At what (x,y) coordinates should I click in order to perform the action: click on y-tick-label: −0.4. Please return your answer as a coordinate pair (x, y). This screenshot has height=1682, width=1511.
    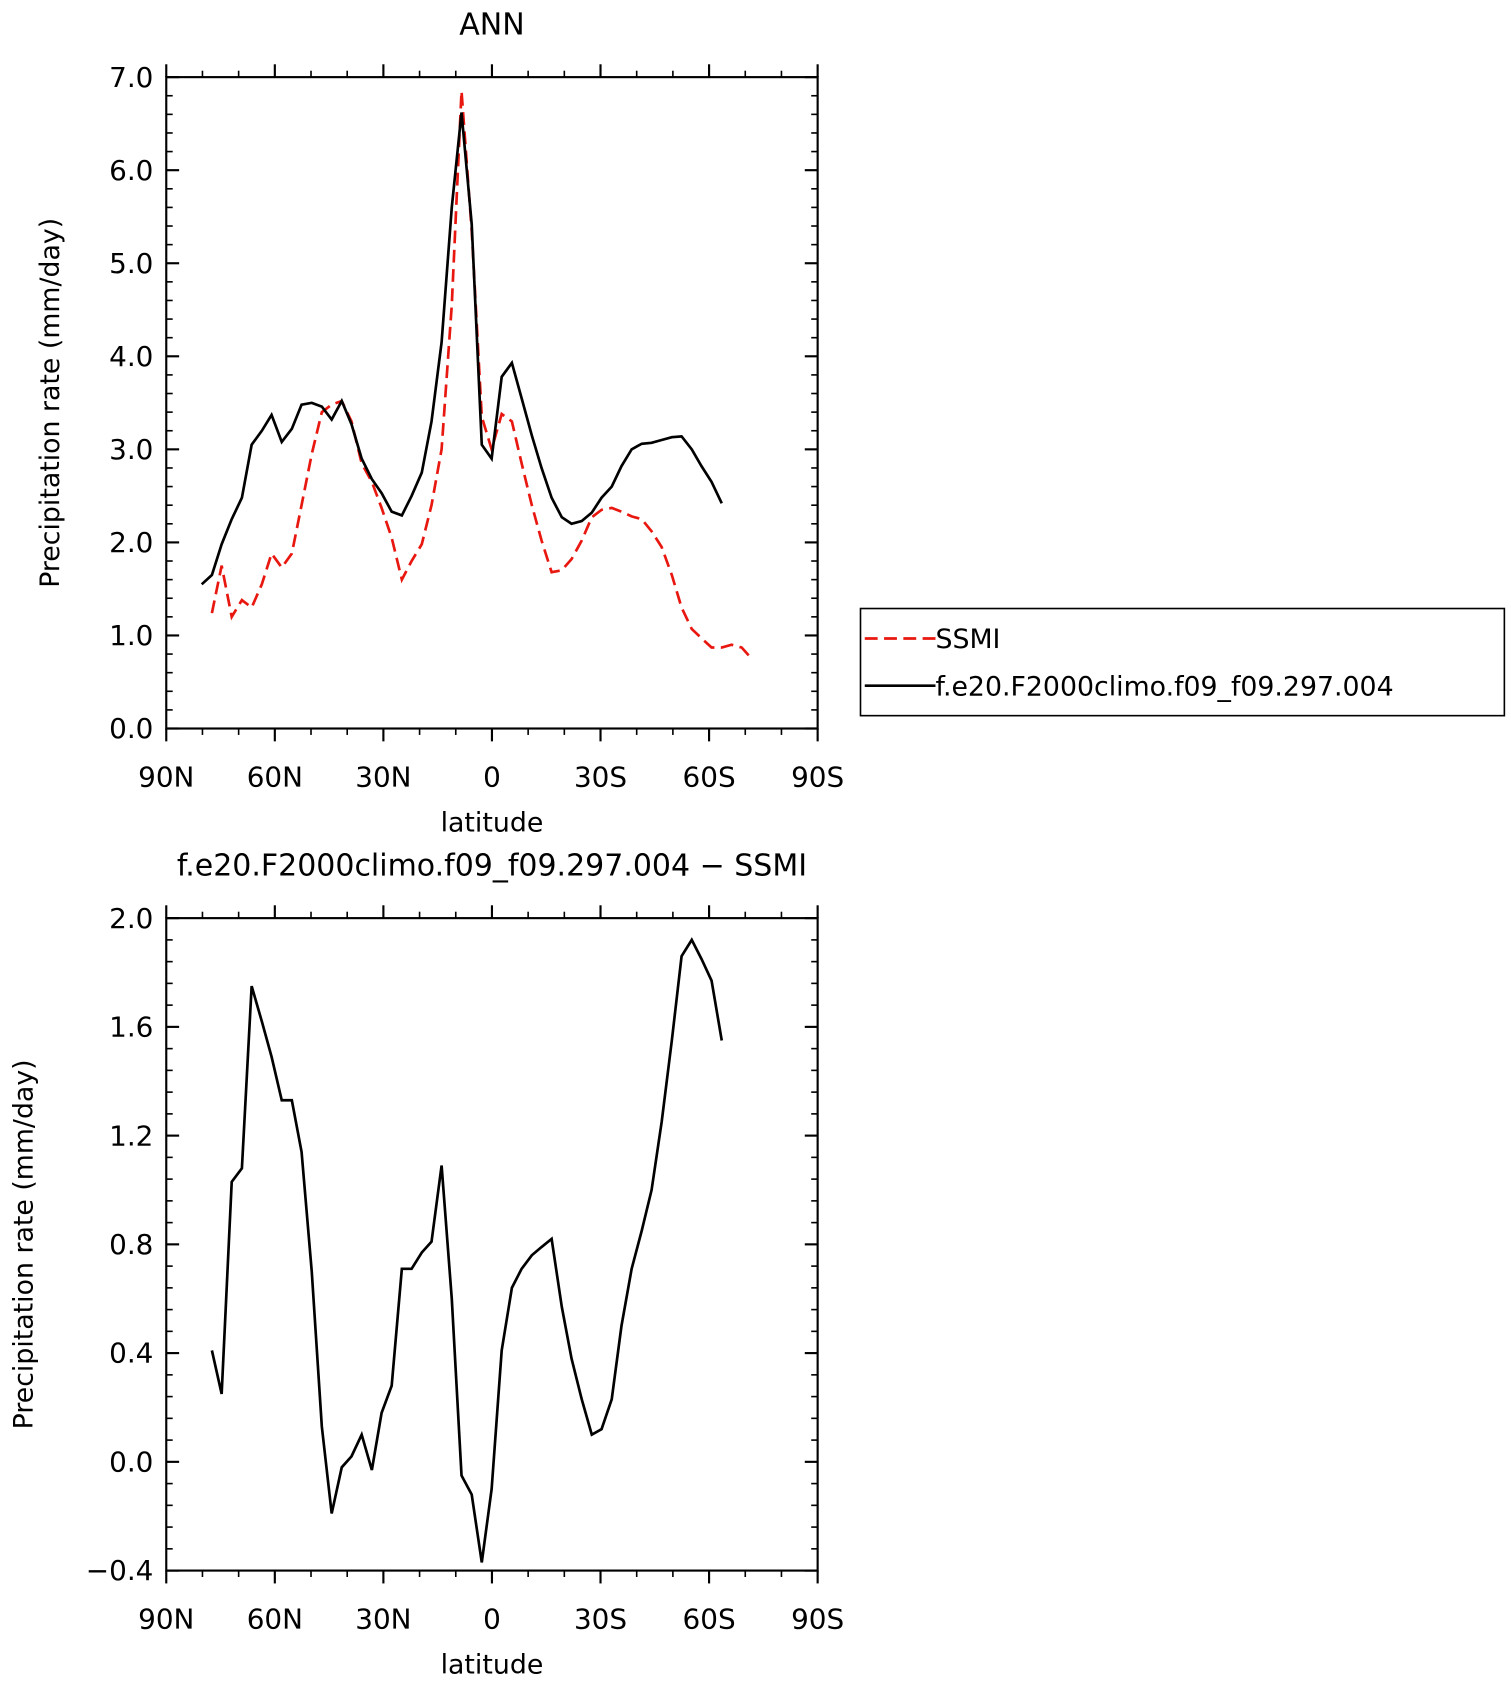
    Looking at the image, I should click on (120, 1570).